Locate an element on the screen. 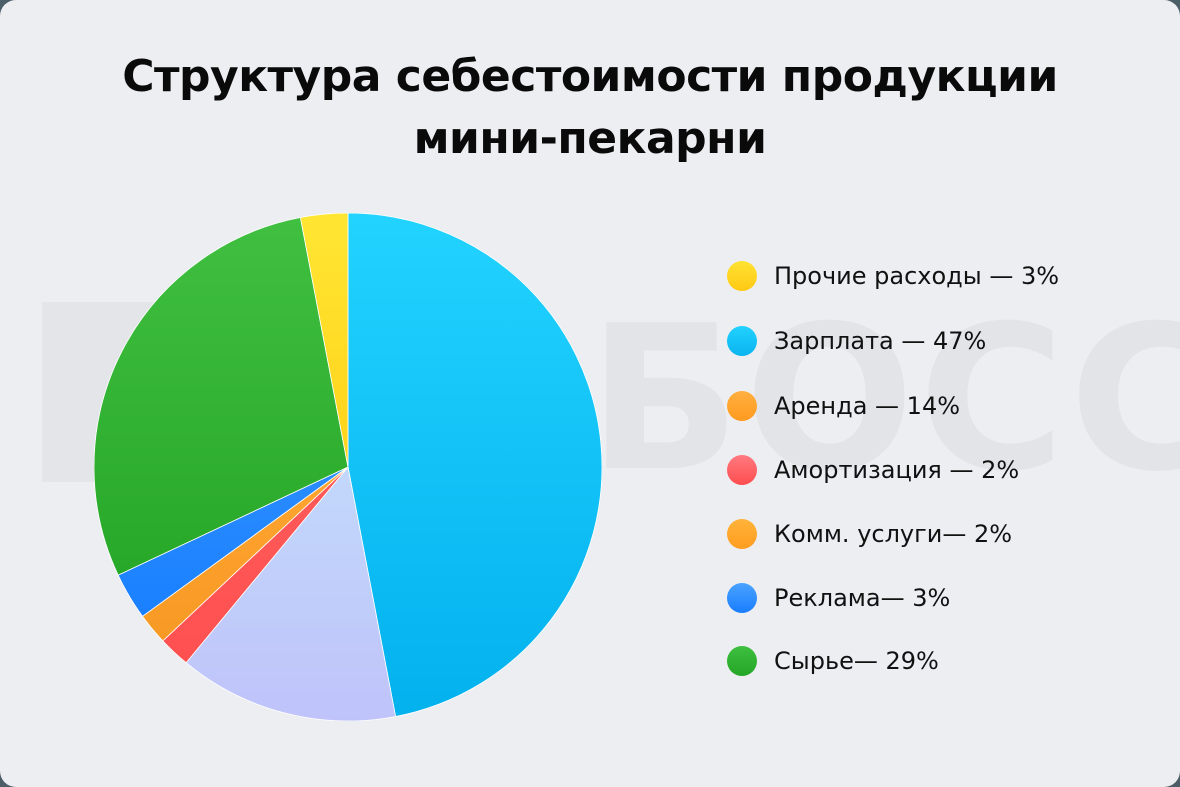 The height and width of the screenshot is (787, 1180). legend-item: Реклама— 3% is located at coordinates (838, 598).